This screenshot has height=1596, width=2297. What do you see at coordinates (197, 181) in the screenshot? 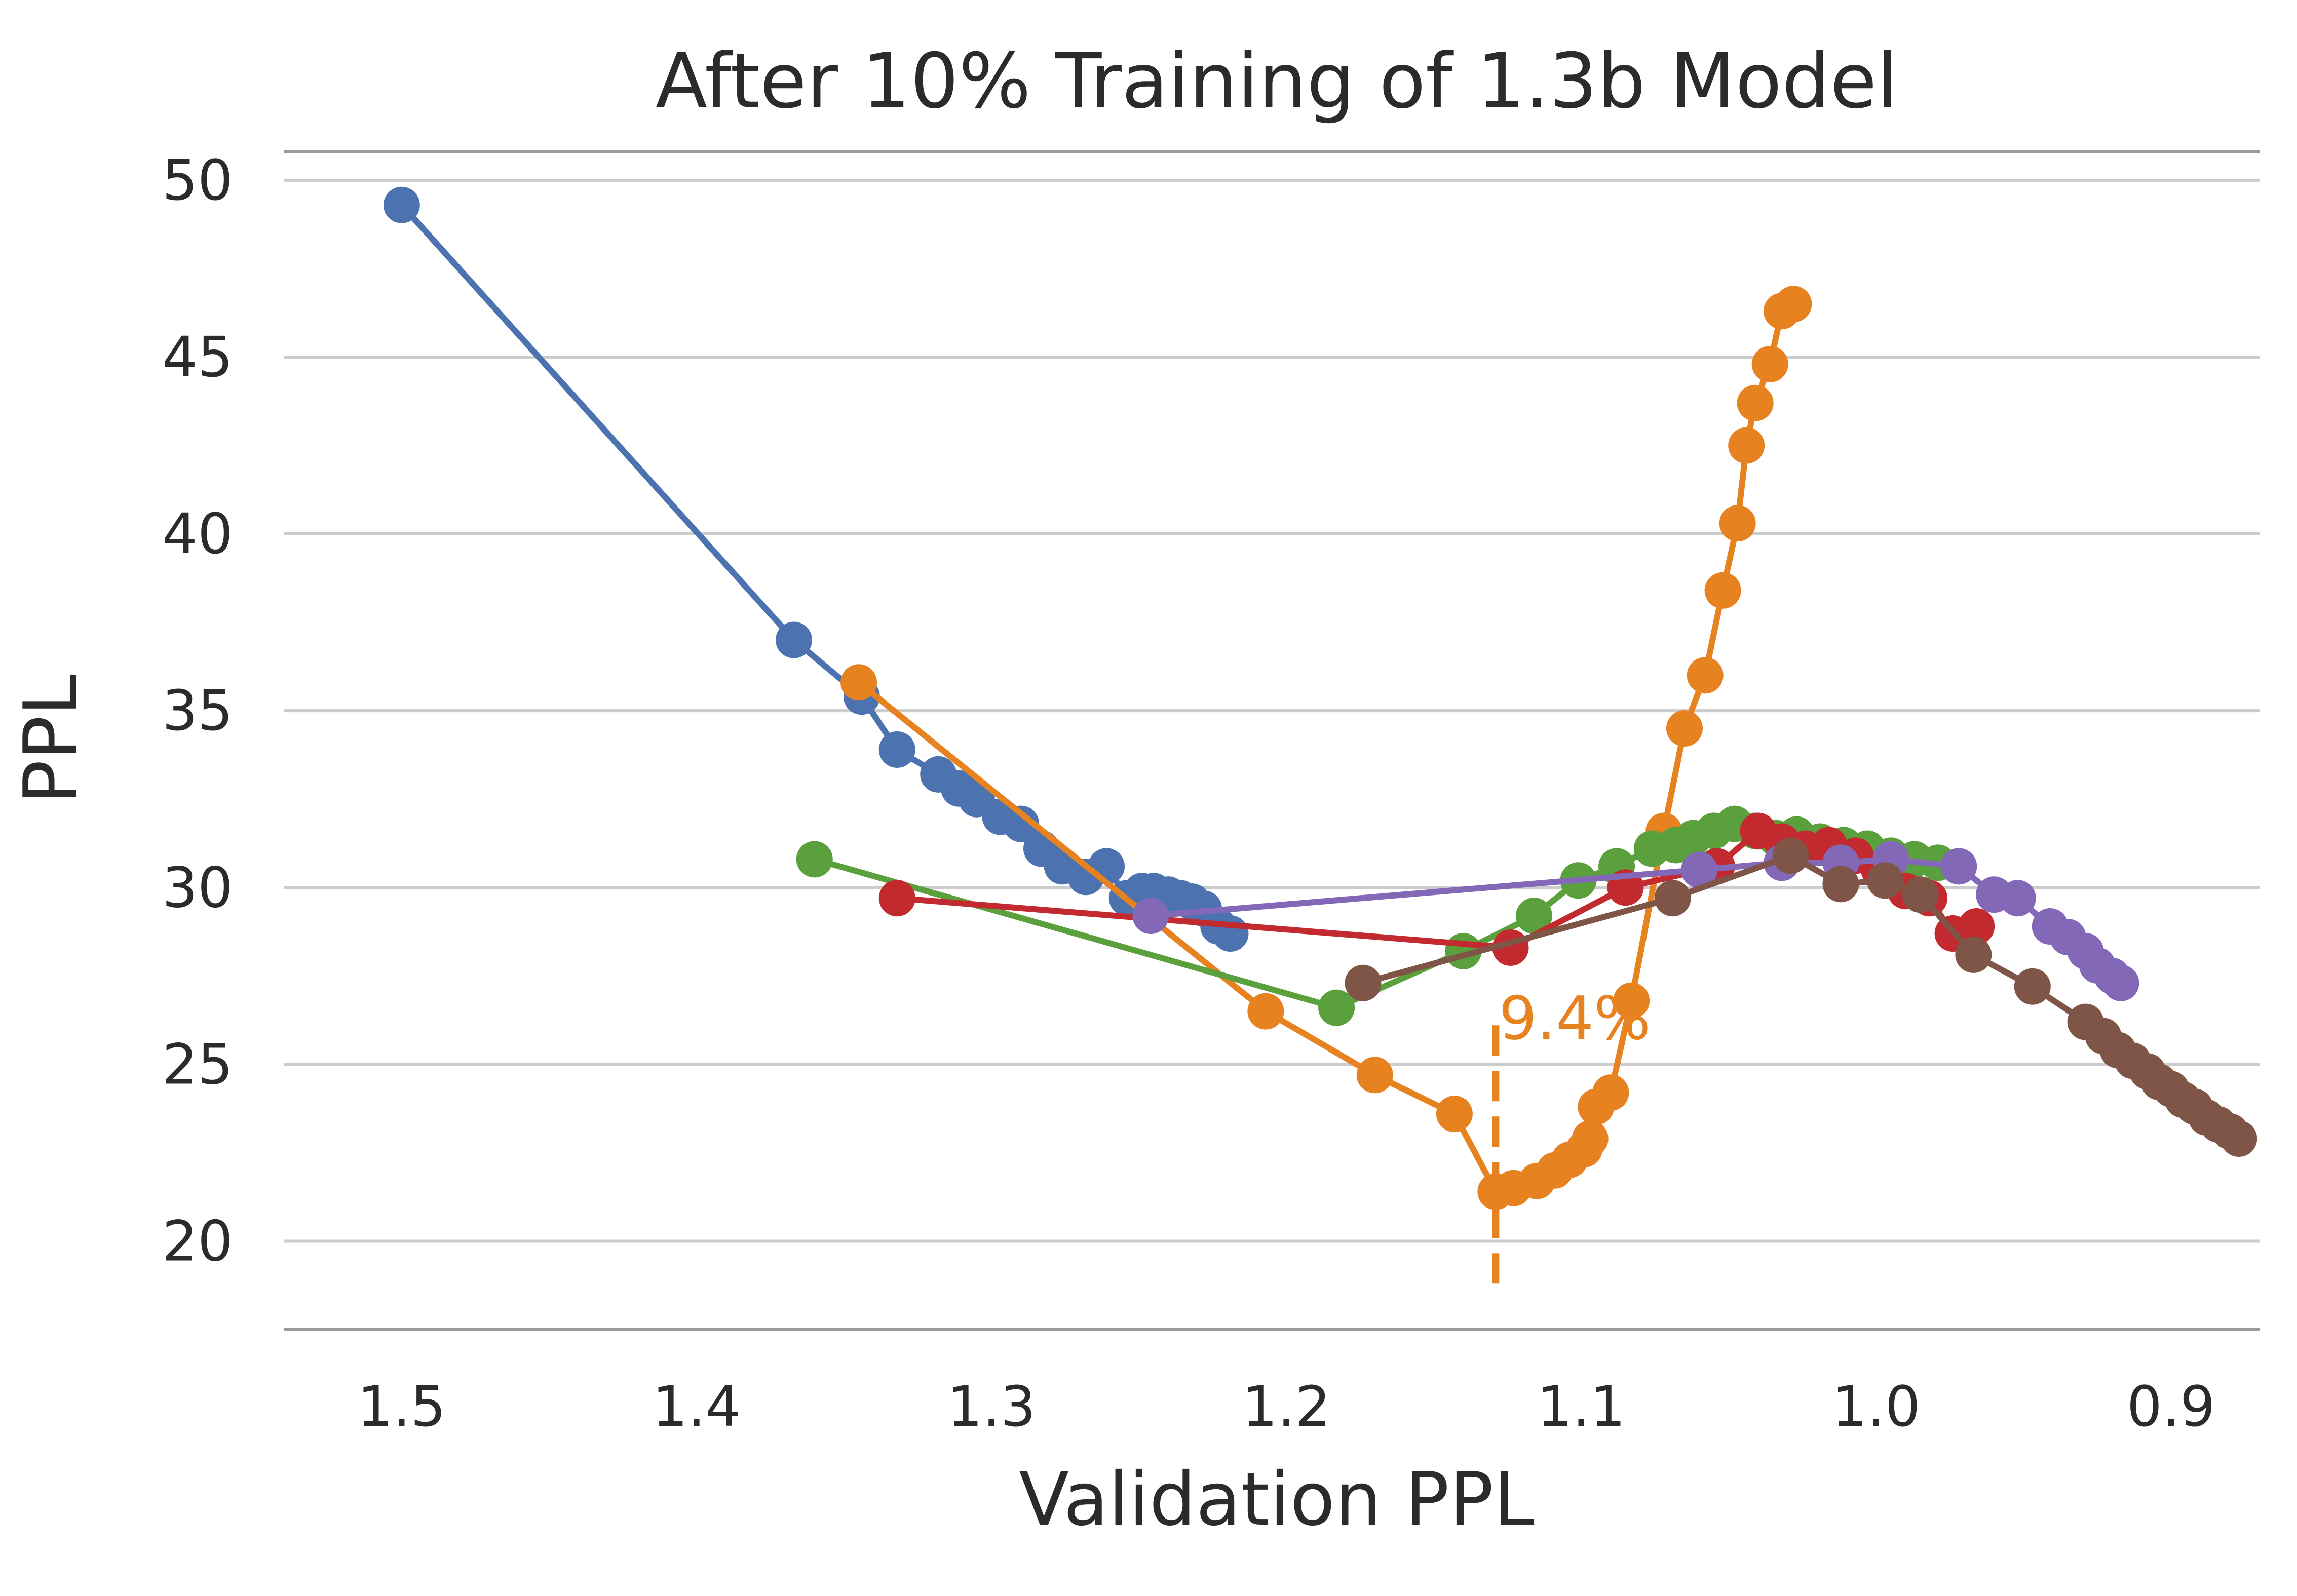
I see `y-tick-label: 50` at bounding box center [197, 181].